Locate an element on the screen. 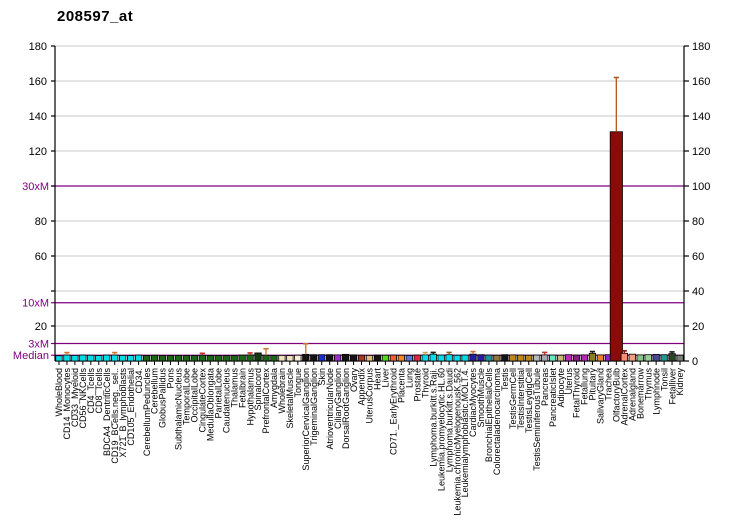 The image size is (732, 530). bar-Cerebellum is located at coordinates (154, 358).